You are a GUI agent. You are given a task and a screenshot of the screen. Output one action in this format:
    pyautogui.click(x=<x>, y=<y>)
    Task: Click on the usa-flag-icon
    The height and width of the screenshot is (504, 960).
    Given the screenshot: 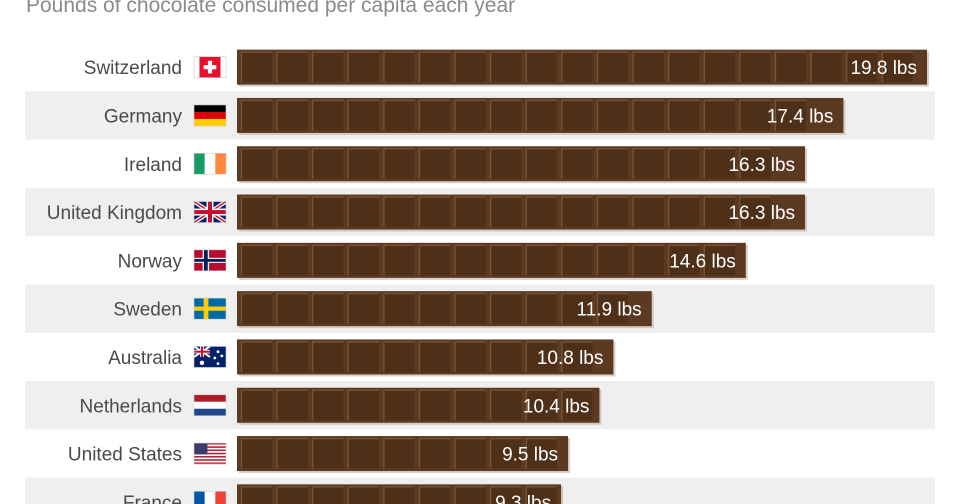 What is the action you would take?
    pyautogui.click(x=210, y=453)
    